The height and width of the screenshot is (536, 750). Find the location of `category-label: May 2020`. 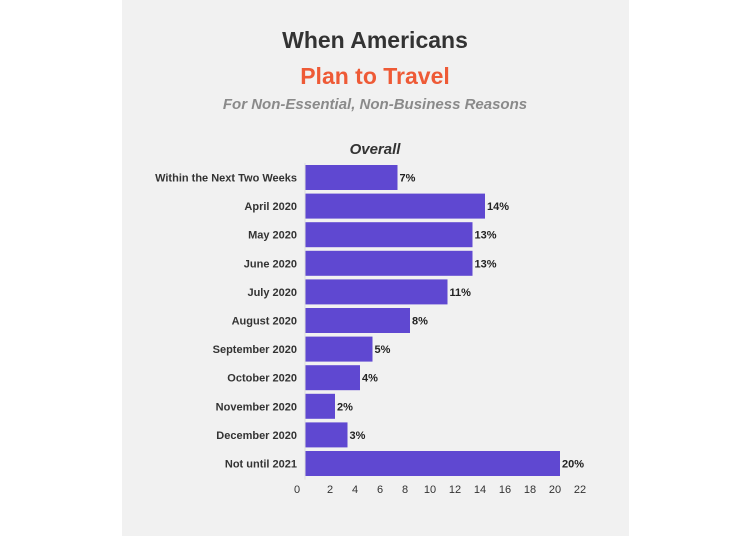

category-label: May 2020 is located at coordinates (272, 236).